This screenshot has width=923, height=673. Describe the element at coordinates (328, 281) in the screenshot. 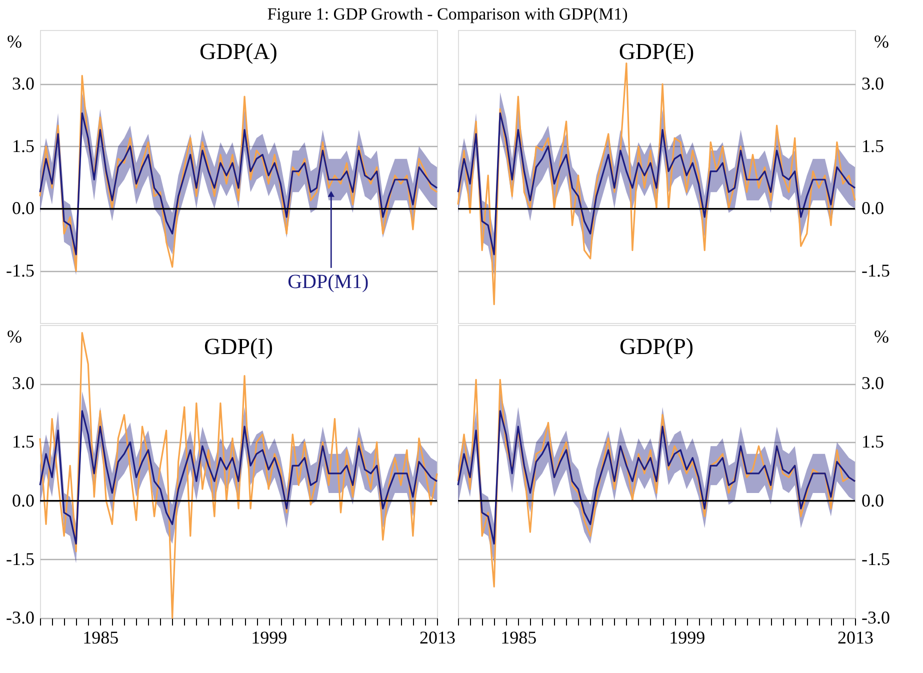

I see `annotation: GDP(M1)` at that location.